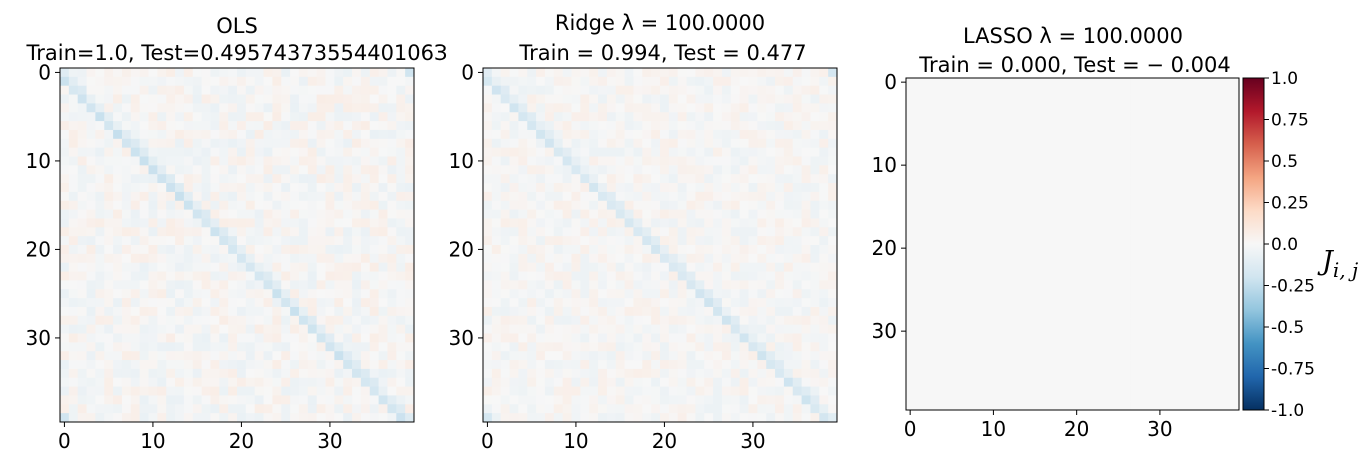 The width and height of the screenshot is (1368, 464). Describe the element at coordinates (329, 441) in the screenshot. I see `x-tick-label: 30` at that location.